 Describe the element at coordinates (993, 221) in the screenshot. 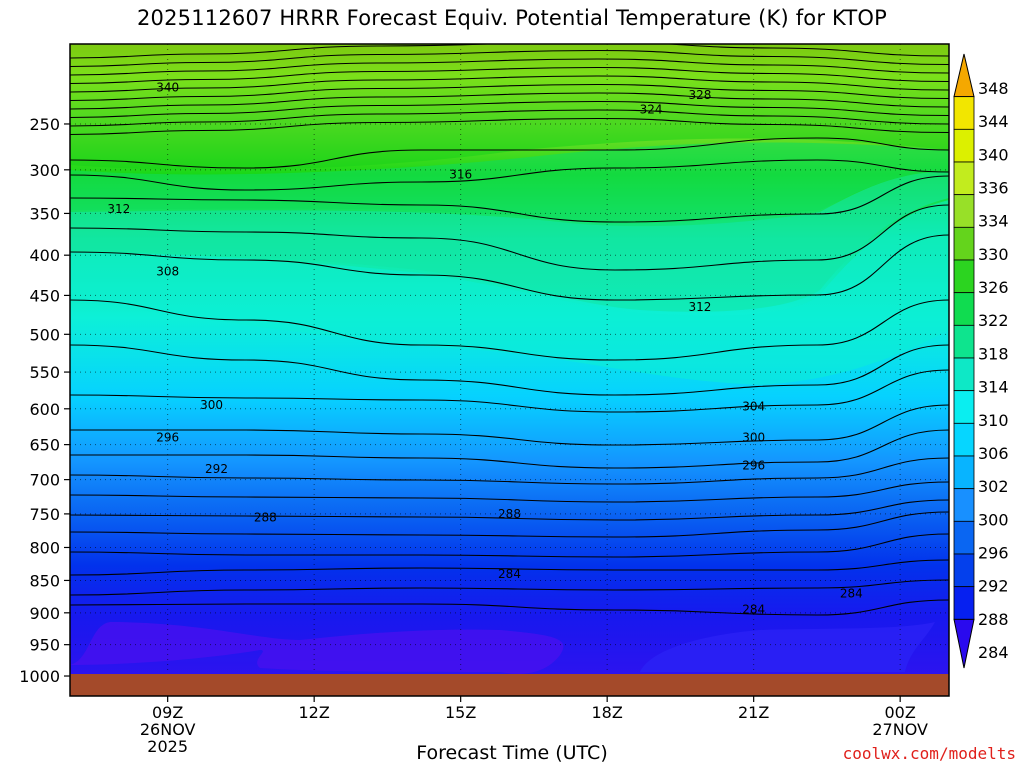

I see `colorbar-label: 334` at that location.